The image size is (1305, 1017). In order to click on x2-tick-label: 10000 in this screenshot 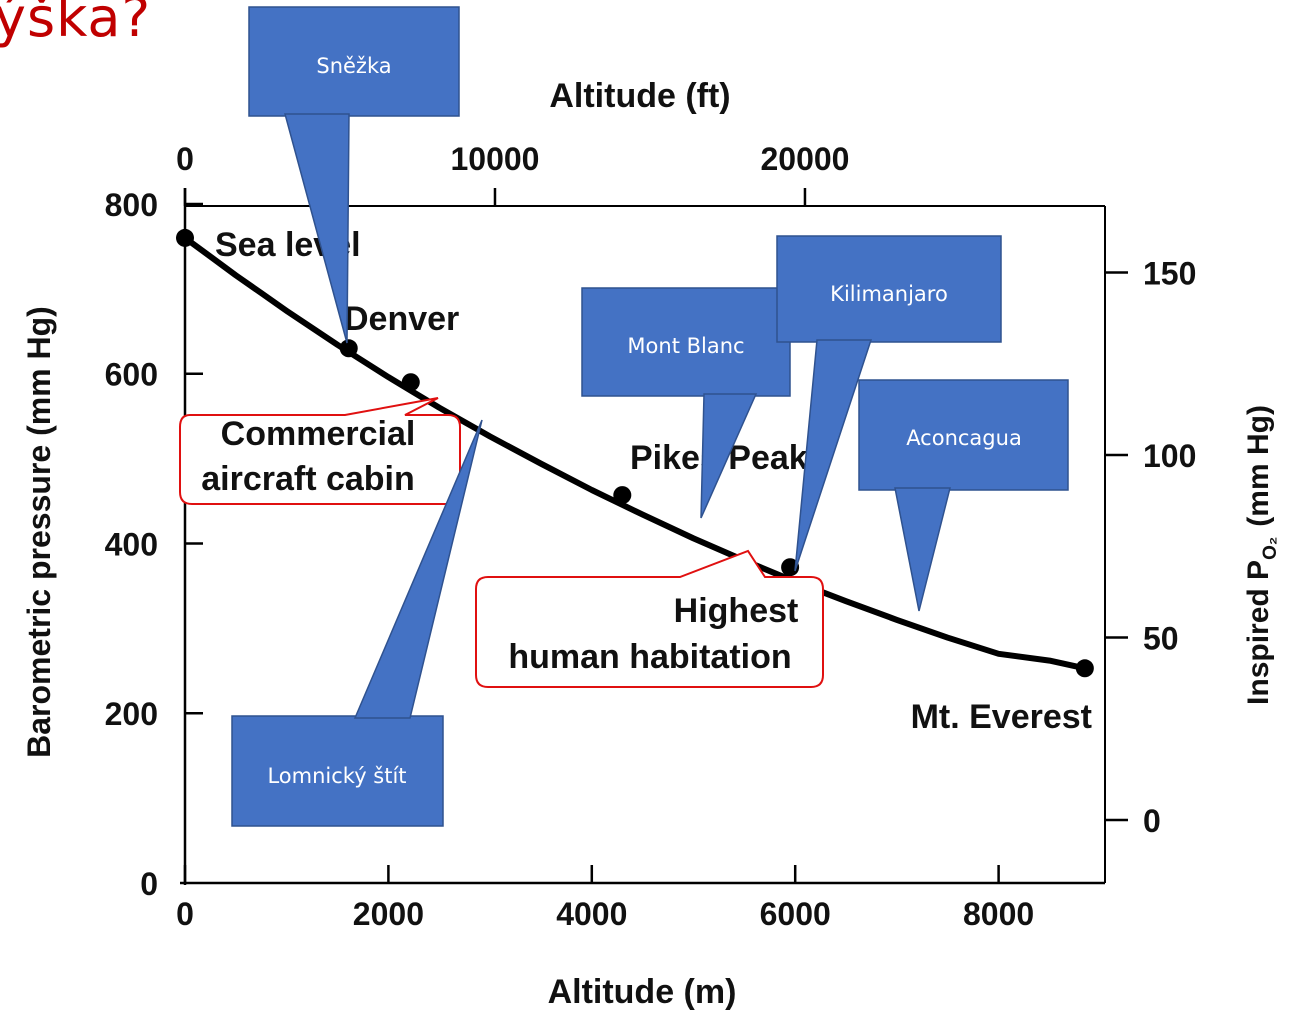, I will do `click(494, 159)`.